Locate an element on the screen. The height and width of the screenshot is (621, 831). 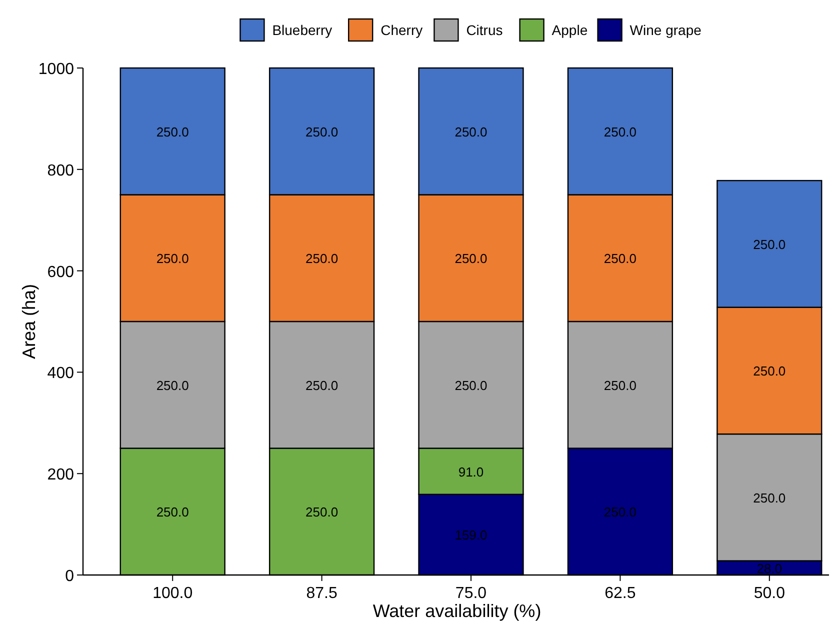
legend-label: Wine grape is located at coordinates (666, 30).